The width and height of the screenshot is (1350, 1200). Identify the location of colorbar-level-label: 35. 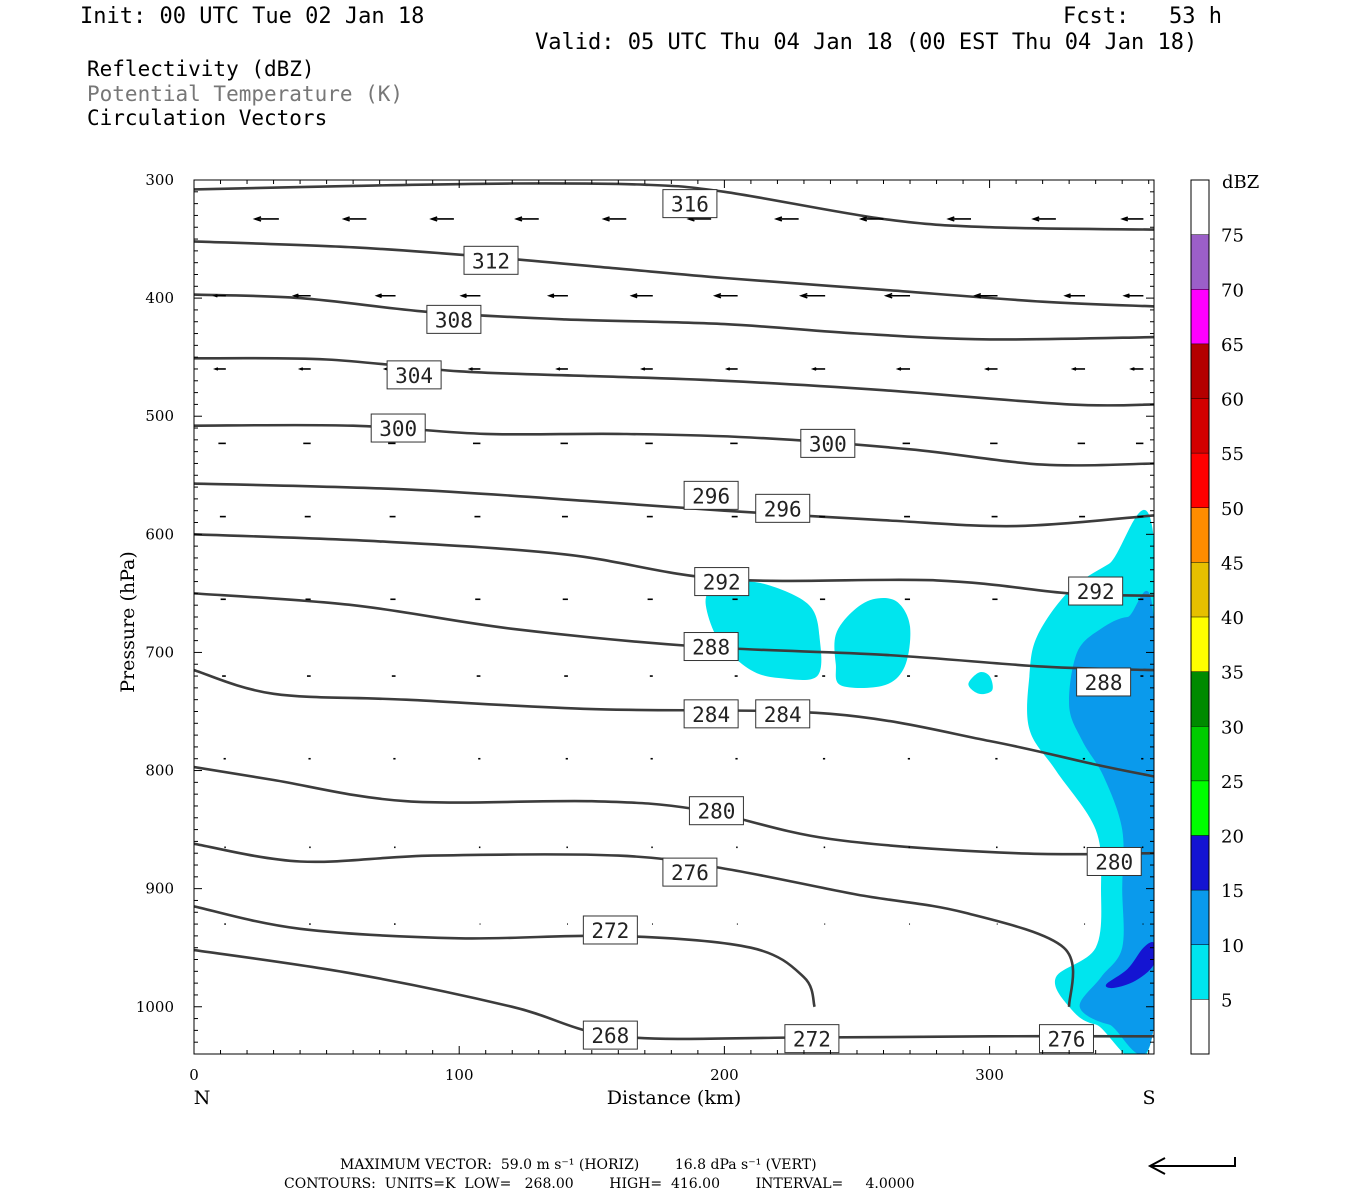
(1232, 673).